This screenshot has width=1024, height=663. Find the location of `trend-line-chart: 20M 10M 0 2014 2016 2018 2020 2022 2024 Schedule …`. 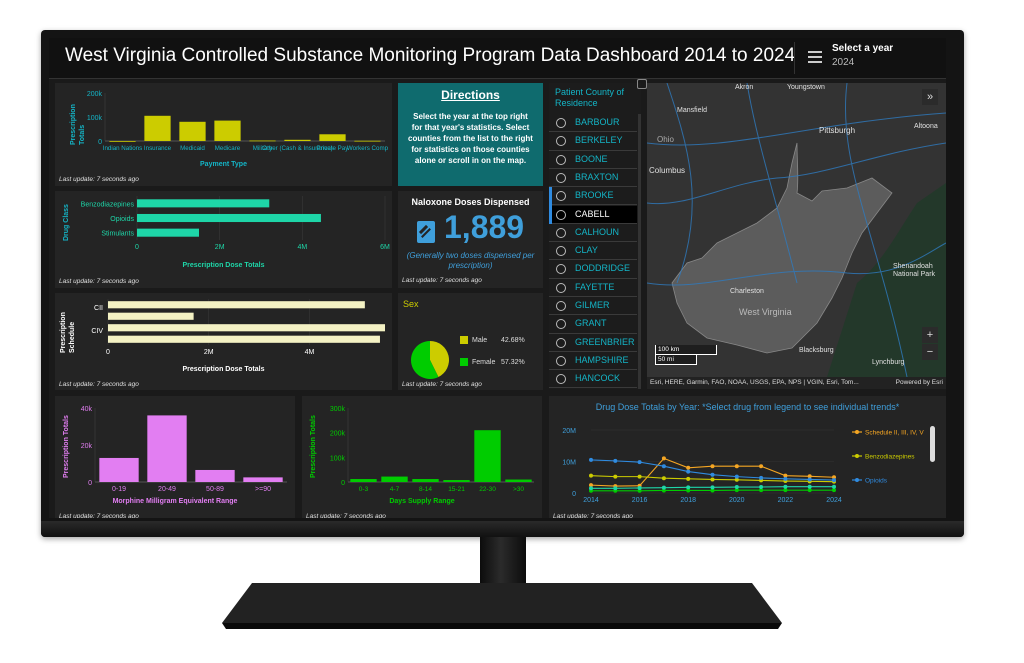

trend-line-chart: 20M 10M 0 2014 2016 2018 2020 2022 2024 Schedule … is located at coordinates (743, 466).